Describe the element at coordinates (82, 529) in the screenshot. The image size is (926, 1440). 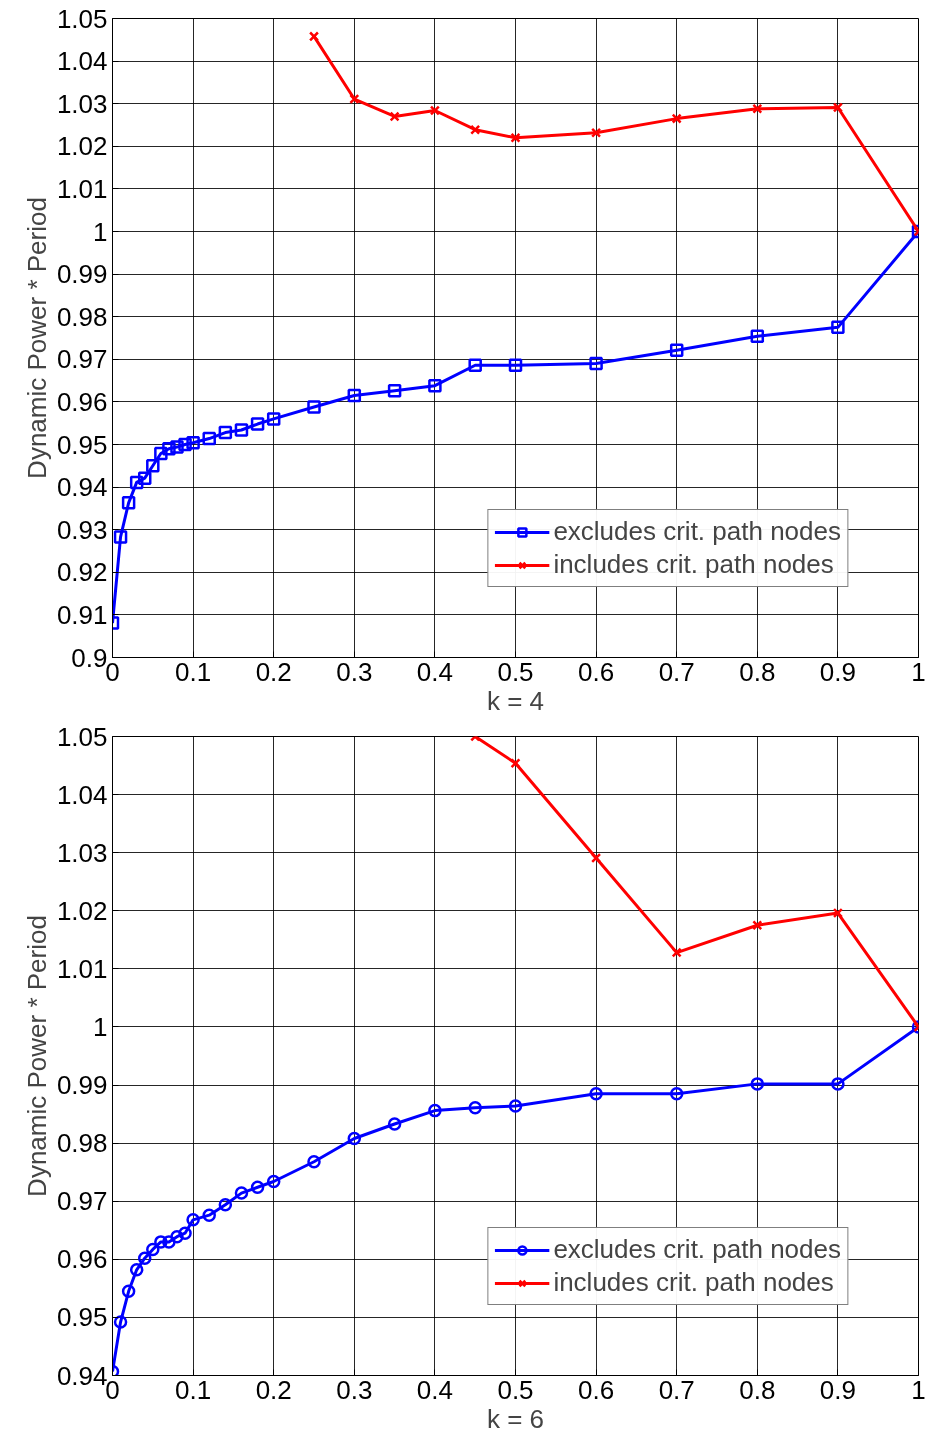
I see `y-tick-label: 0.93` at that location.